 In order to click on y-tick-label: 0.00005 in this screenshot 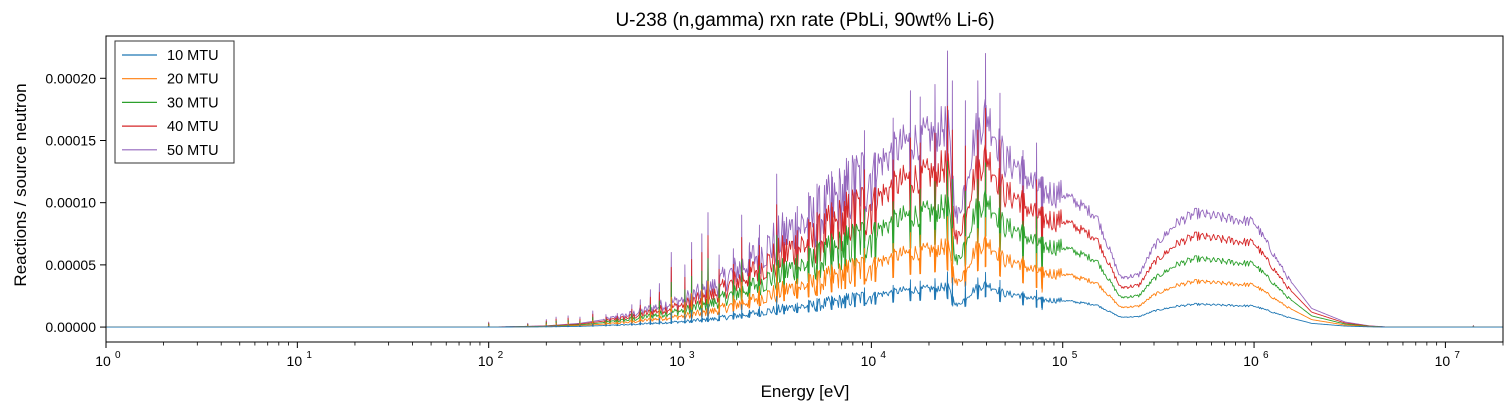, I will do `click(70, 265)`.